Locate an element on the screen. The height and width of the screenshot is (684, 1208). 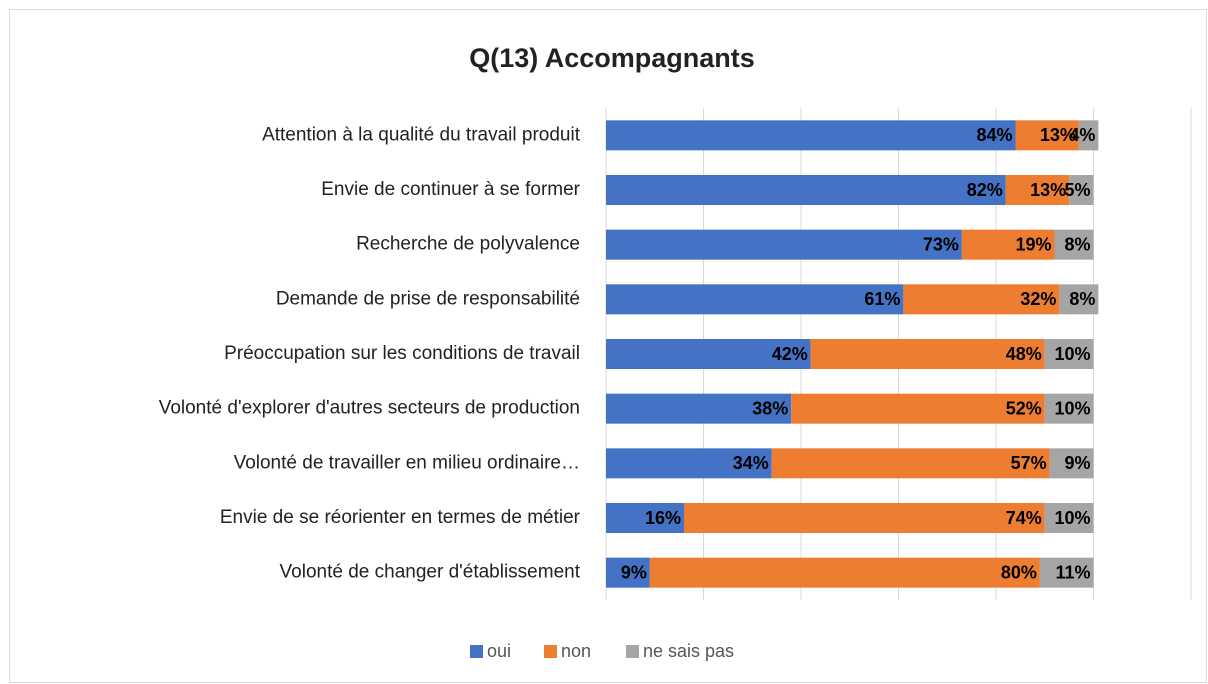
y-tick-label: Recherche de polyvalence is located at coordinates (468, 244).